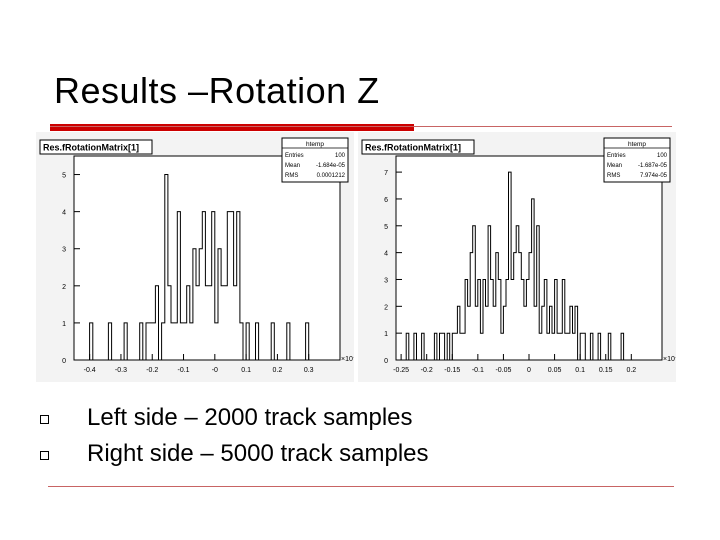  What do you see at coordinates (361, 486) in the screenshot?
I see `bottom-rule` at bounding box center [361, 486].